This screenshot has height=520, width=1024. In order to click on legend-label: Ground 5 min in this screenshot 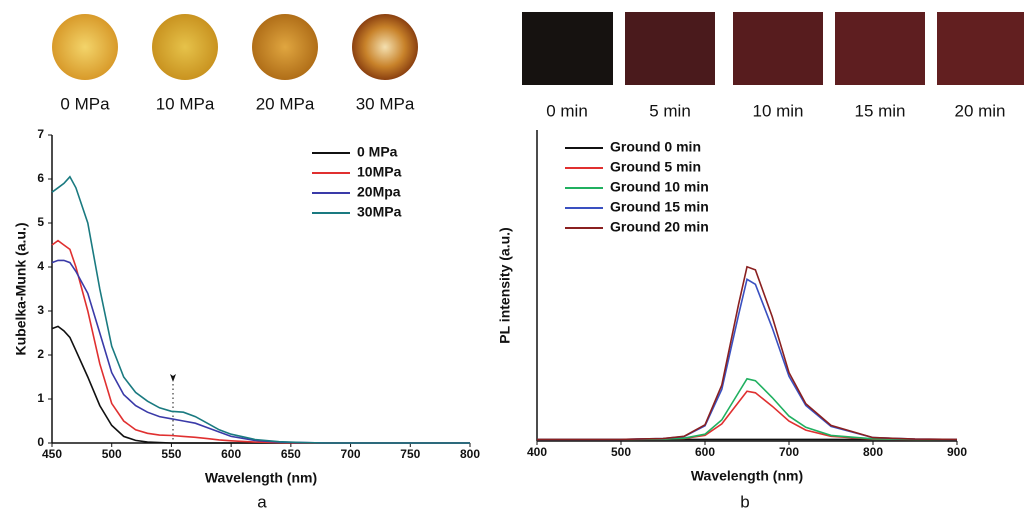, I will do `click(655, 167)`.